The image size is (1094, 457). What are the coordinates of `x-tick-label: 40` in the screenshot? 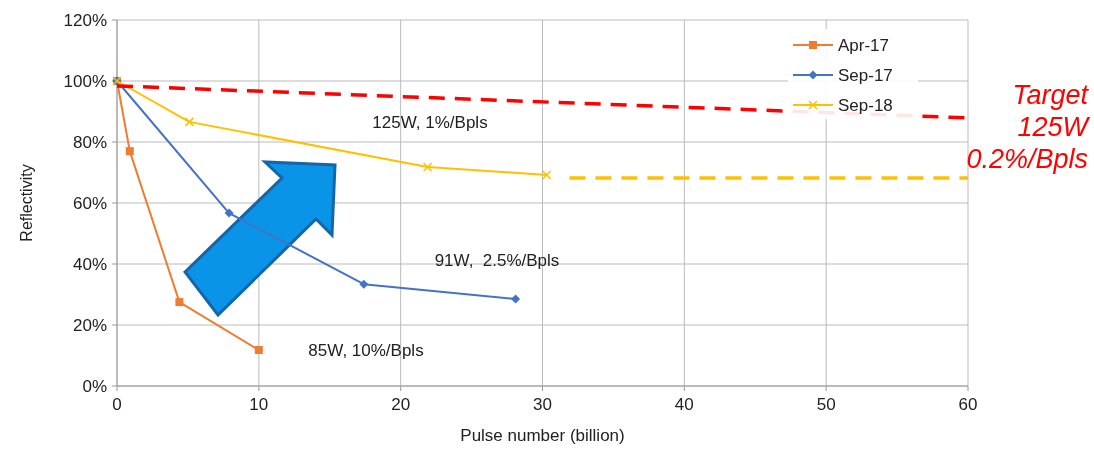 It's located at (684, 404).